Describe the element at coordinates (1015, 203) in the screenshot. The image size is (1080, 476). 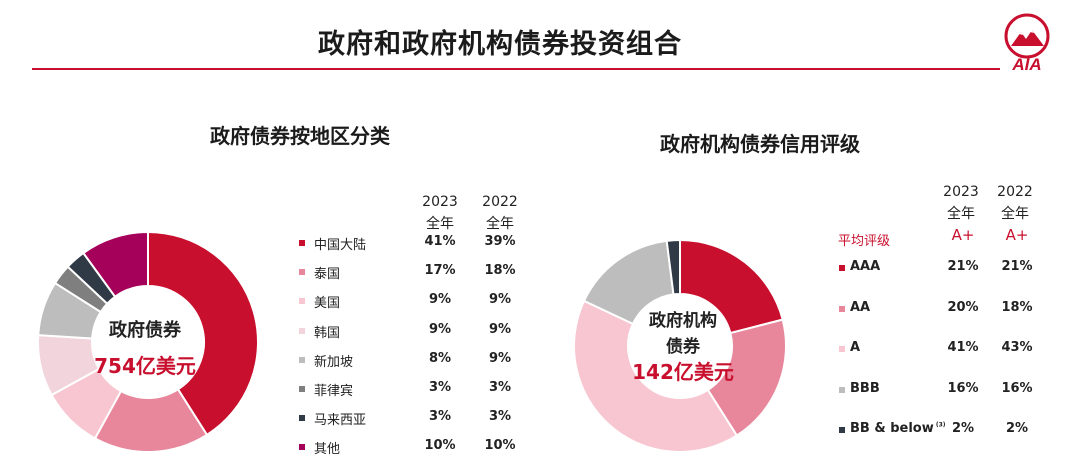
I see `right-col-2022: 2022 全年` at that location.